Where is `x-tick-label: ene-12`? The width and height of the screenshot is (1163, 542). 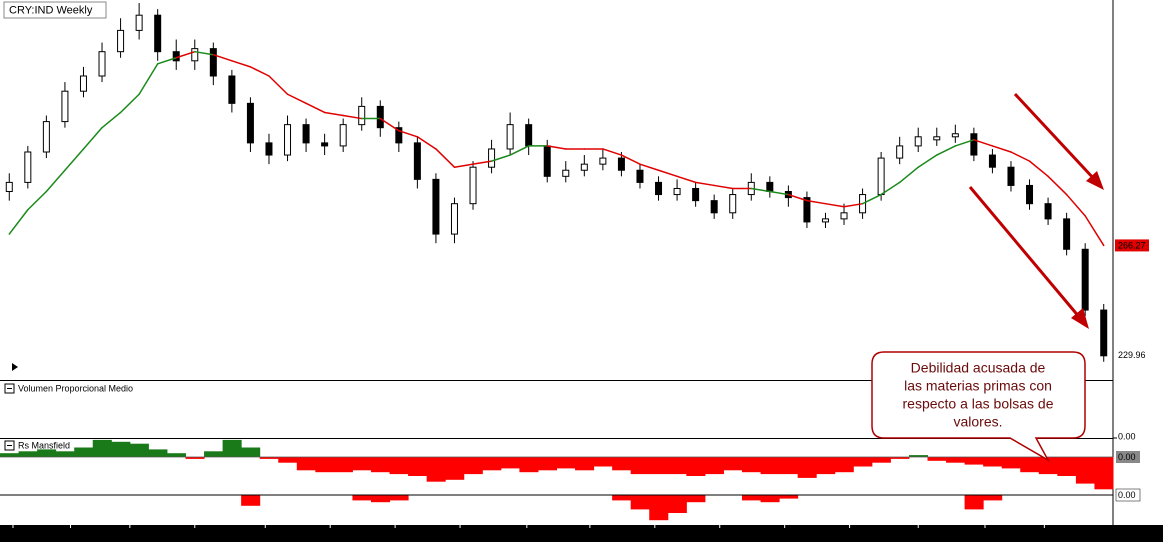
x-tick-label: ene-12 is located at coordinates (330, 532).